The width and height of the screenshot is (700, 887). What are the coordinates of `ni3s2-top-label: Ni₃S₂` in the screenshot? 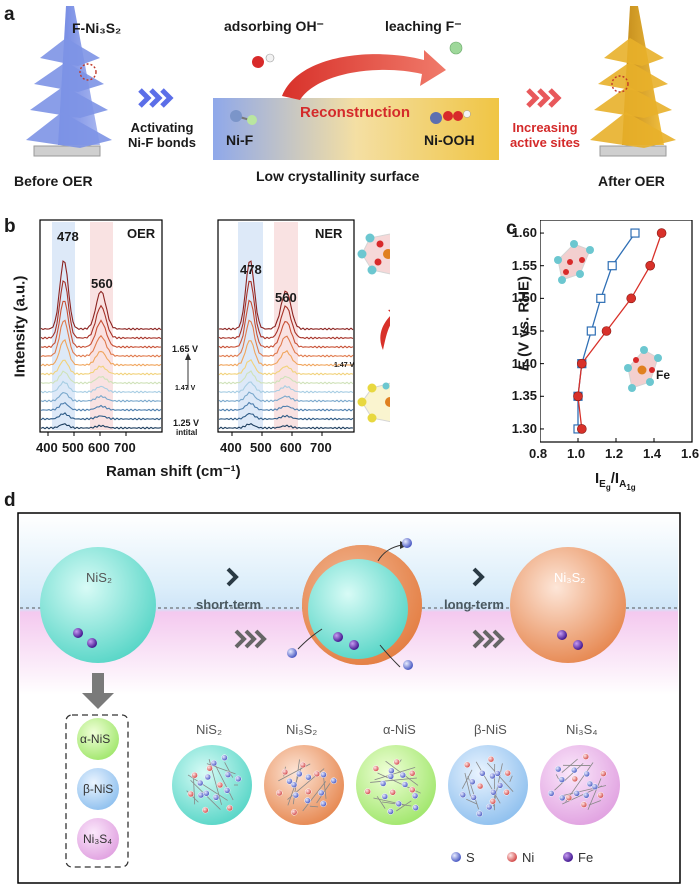 It's located at (570, 577).